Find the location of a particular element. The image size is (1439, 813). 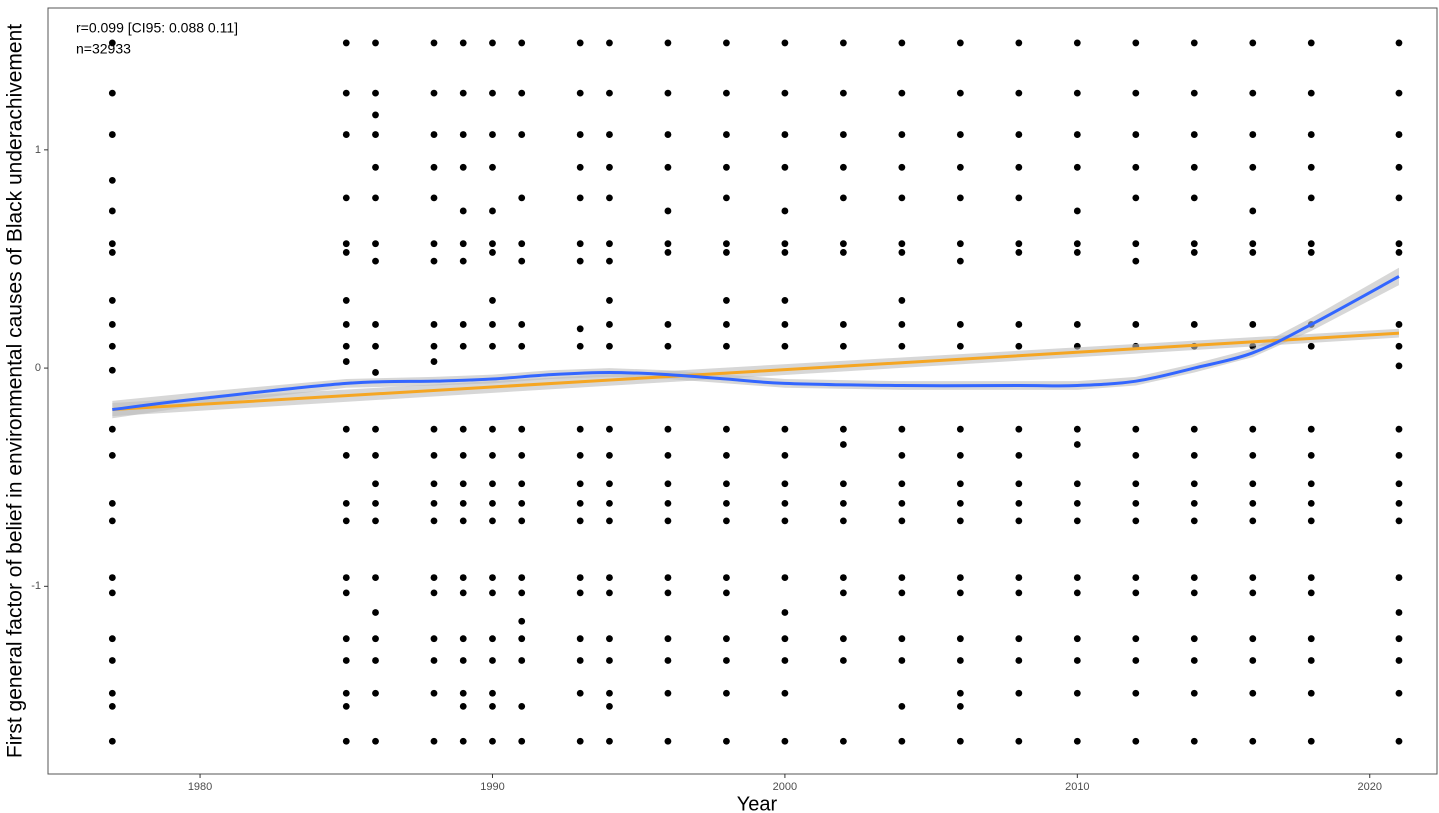

x-tick-label: 2000 is located at coordinates (785, 787).